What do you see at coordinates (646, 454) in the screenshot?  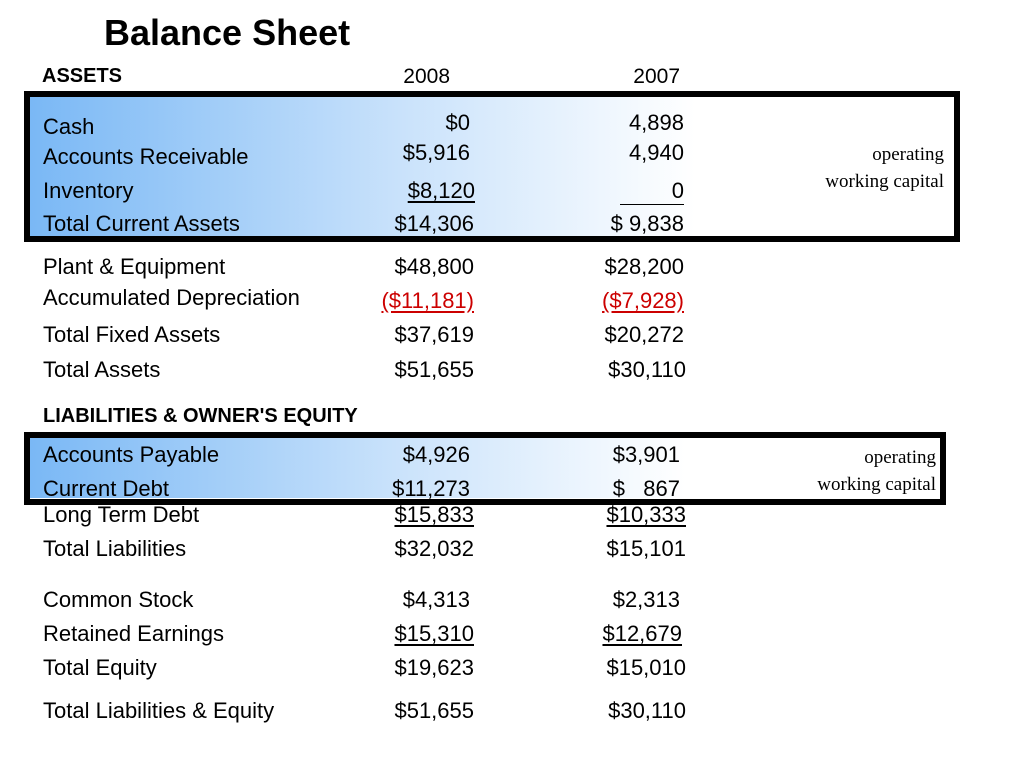 I see `ap-2007: $3,901` at bounding box center [646, 454].